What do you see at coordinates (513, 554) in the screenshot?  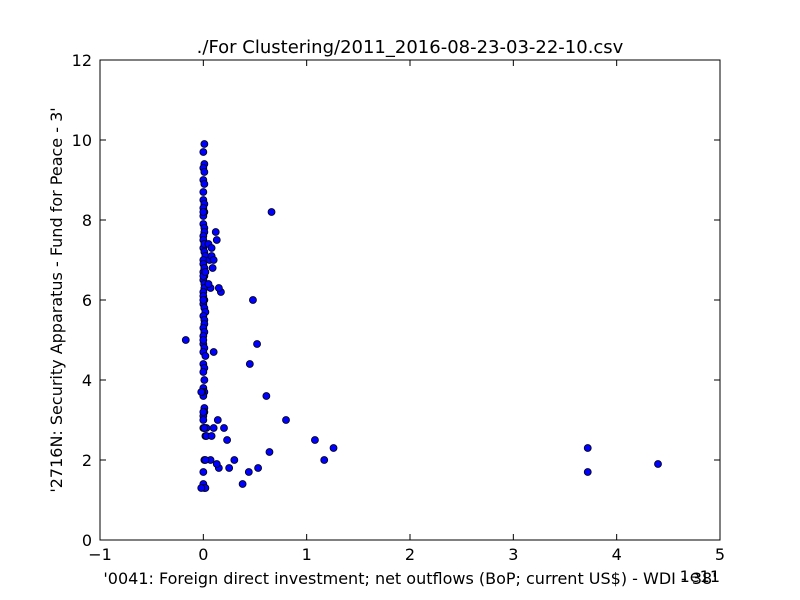 I see `x-tick-label: 3` at bounding box center [513, 554].